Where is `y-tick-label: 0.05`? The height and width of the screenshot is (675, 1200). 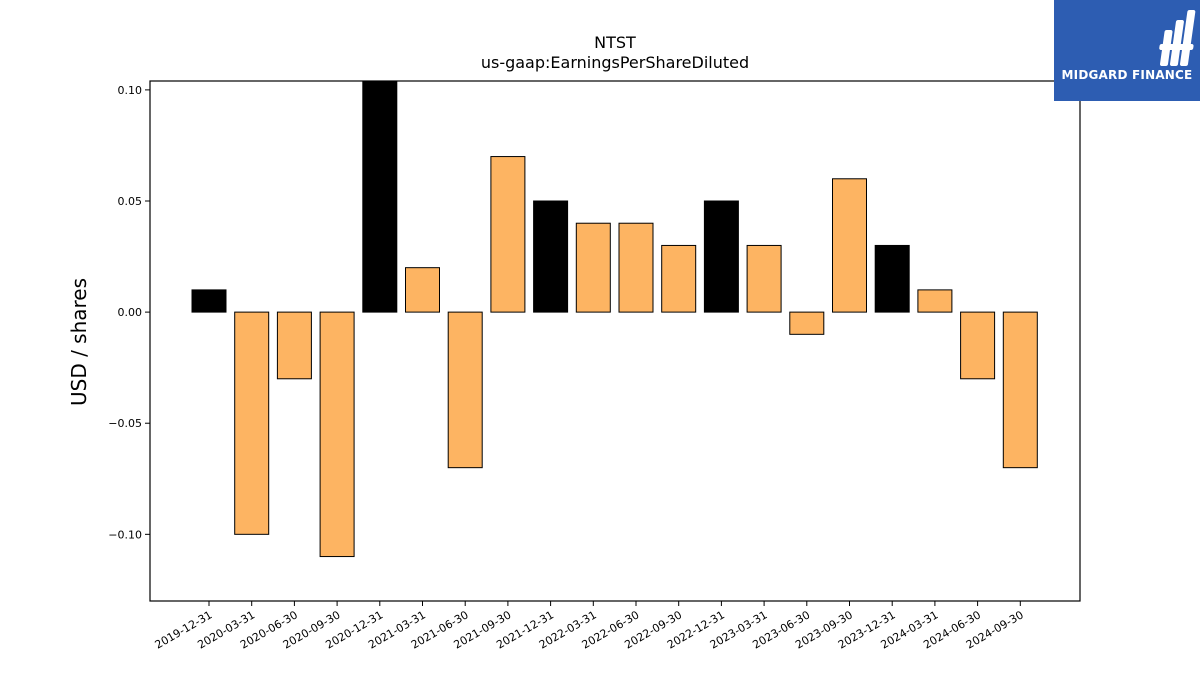
y-tick-label: 0.05 is located at coordinates (130, 201).